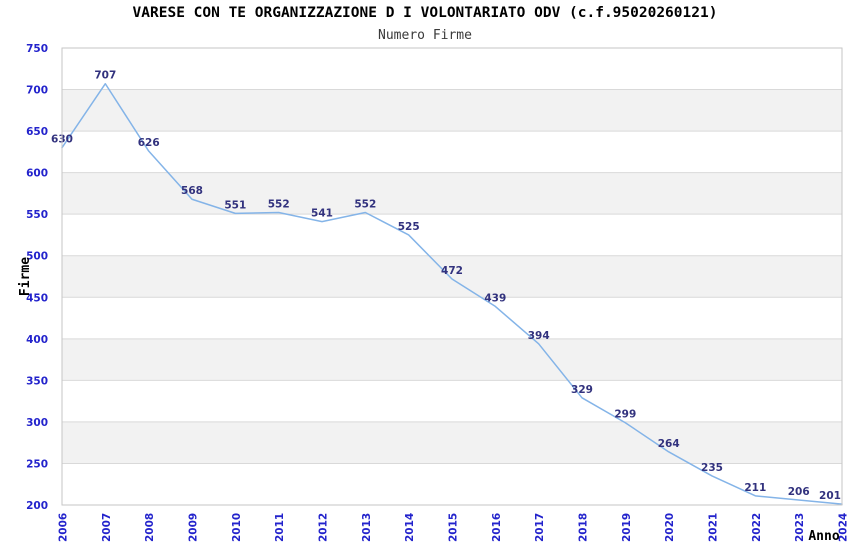 The width and height of the screenshot is (850, 550). I want to click on data-label: 626, so click(149, 143).